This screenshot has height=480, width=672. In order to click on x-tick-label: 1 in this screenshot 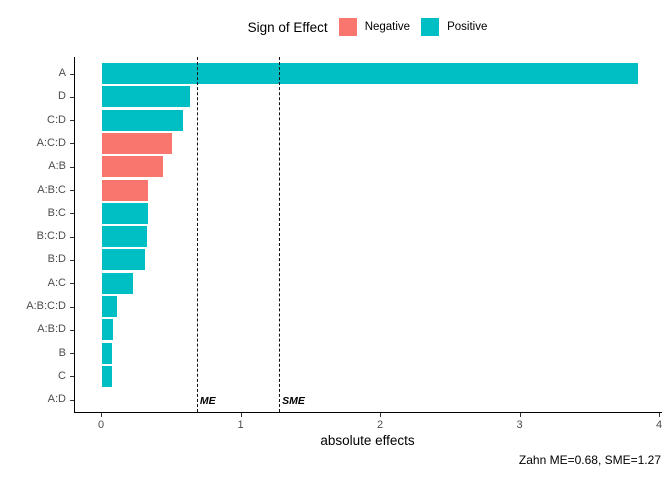, I will do `click(240, 425)`.